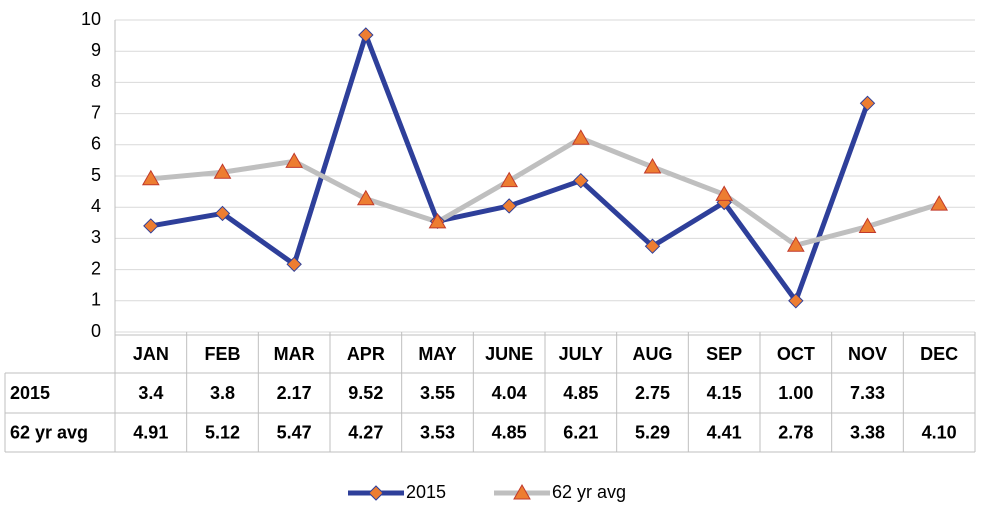 Image resolution: width=987 pixels, height=506 pixels. What do you see at coordinates (589, 492) in the screenshot?
I see `legend-label: 62 yr avg` at bounding box center [589, 492].